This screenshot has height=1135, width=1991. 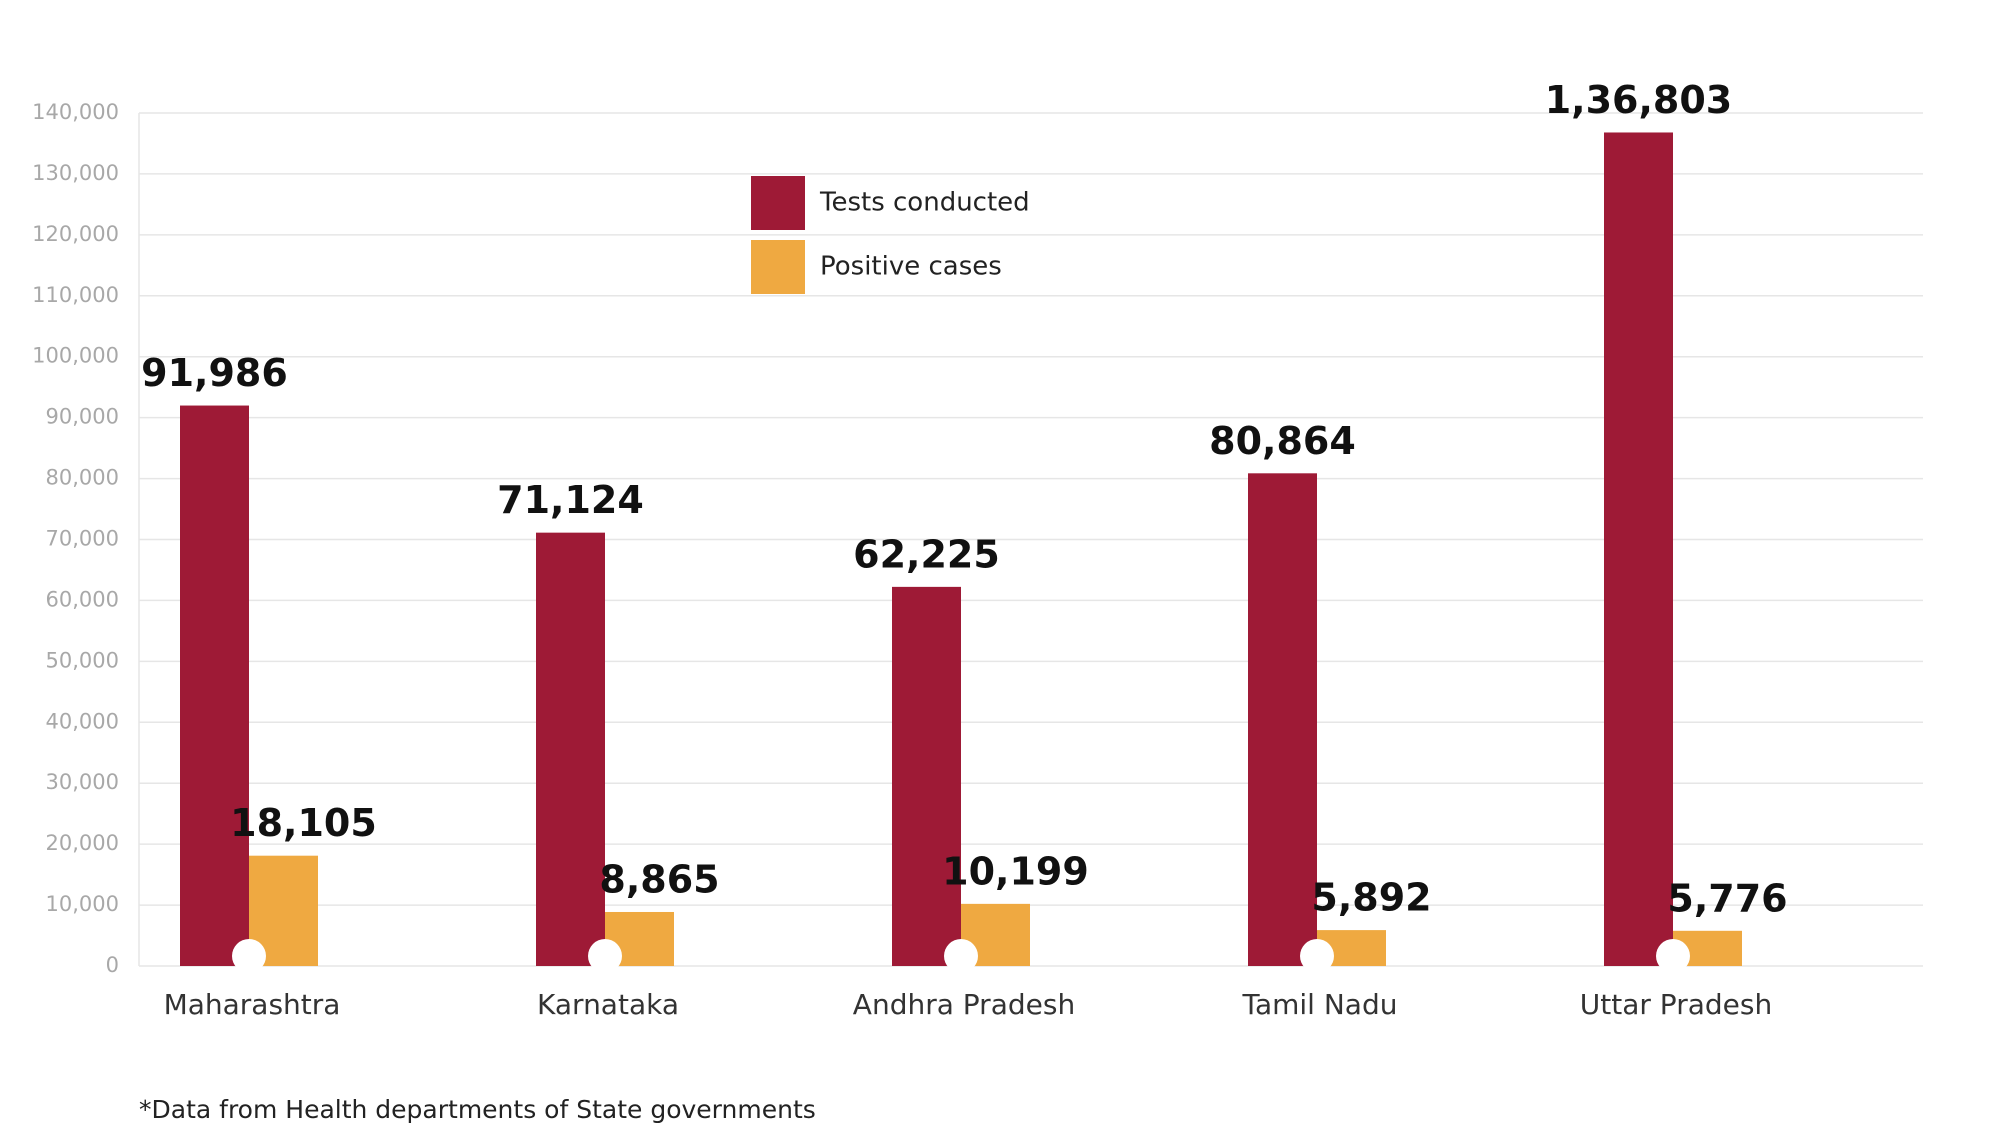 What do you see at coordinates (1015, 871) in the screenshot?
I see `value-label: 10,199` at bounding box center [1015, 871].